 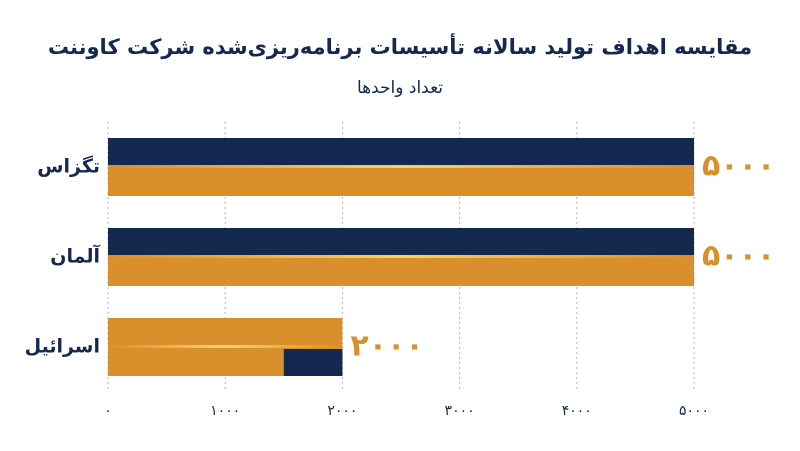 What do you see at coordinates (225, 411) in the screenshot?
I see `x-tick-label: ۱۰۰۰` at bounding box center [225, 411].